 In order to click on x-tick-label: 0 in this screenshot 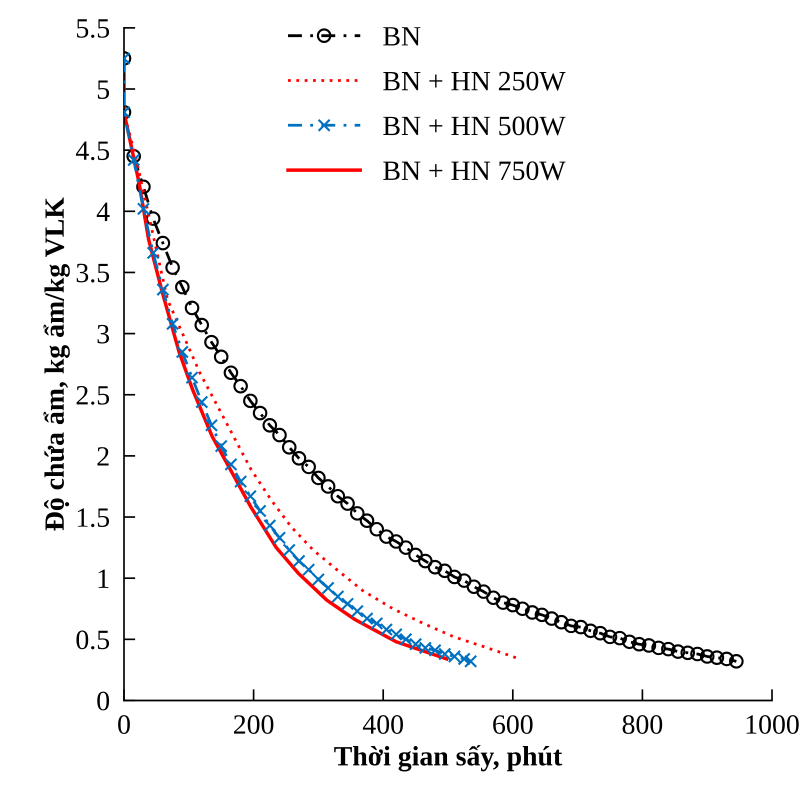, I will do `click(124, 724)`.